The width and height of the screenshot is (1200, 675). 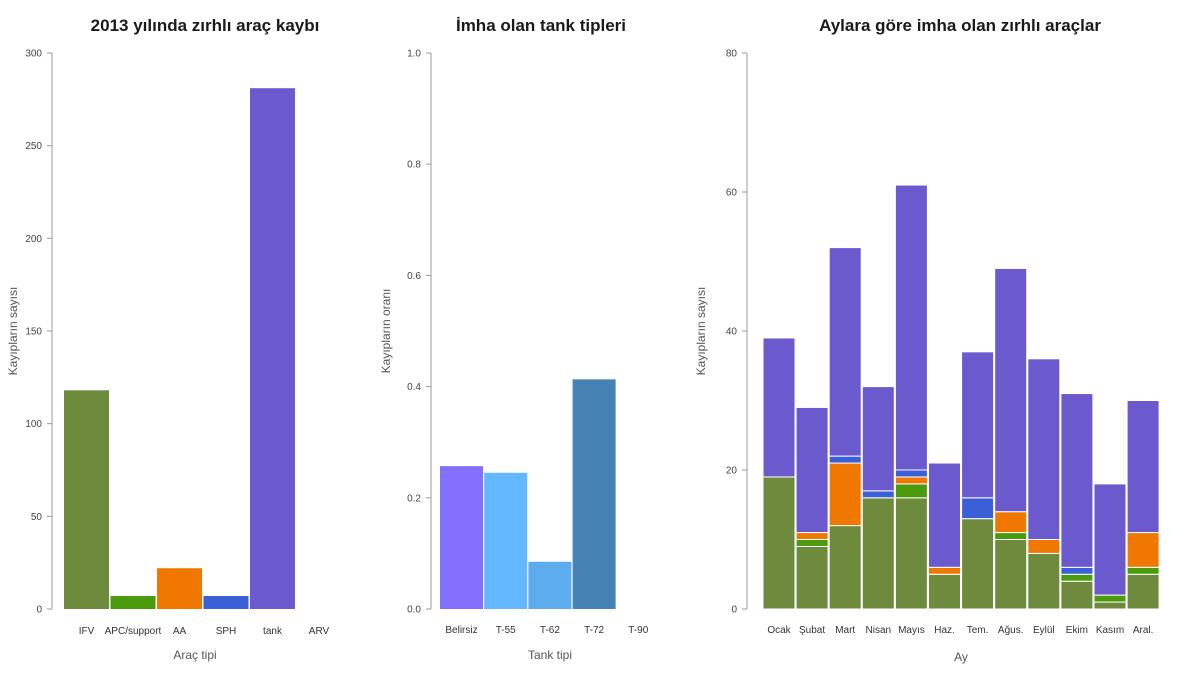 What do you see at coordinates (194, 655) in the screenshot?
I see `x-axis-label: Araç tipi` at bounding box center [194, 655].